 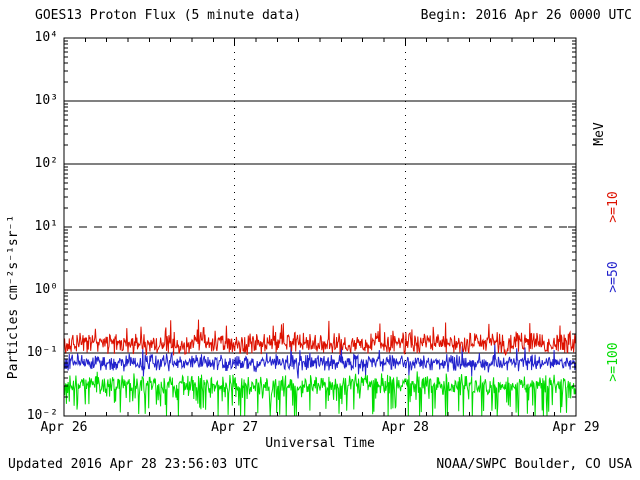 I want to click on y-tick-label: 10⁰, so click(x=46, y=289).